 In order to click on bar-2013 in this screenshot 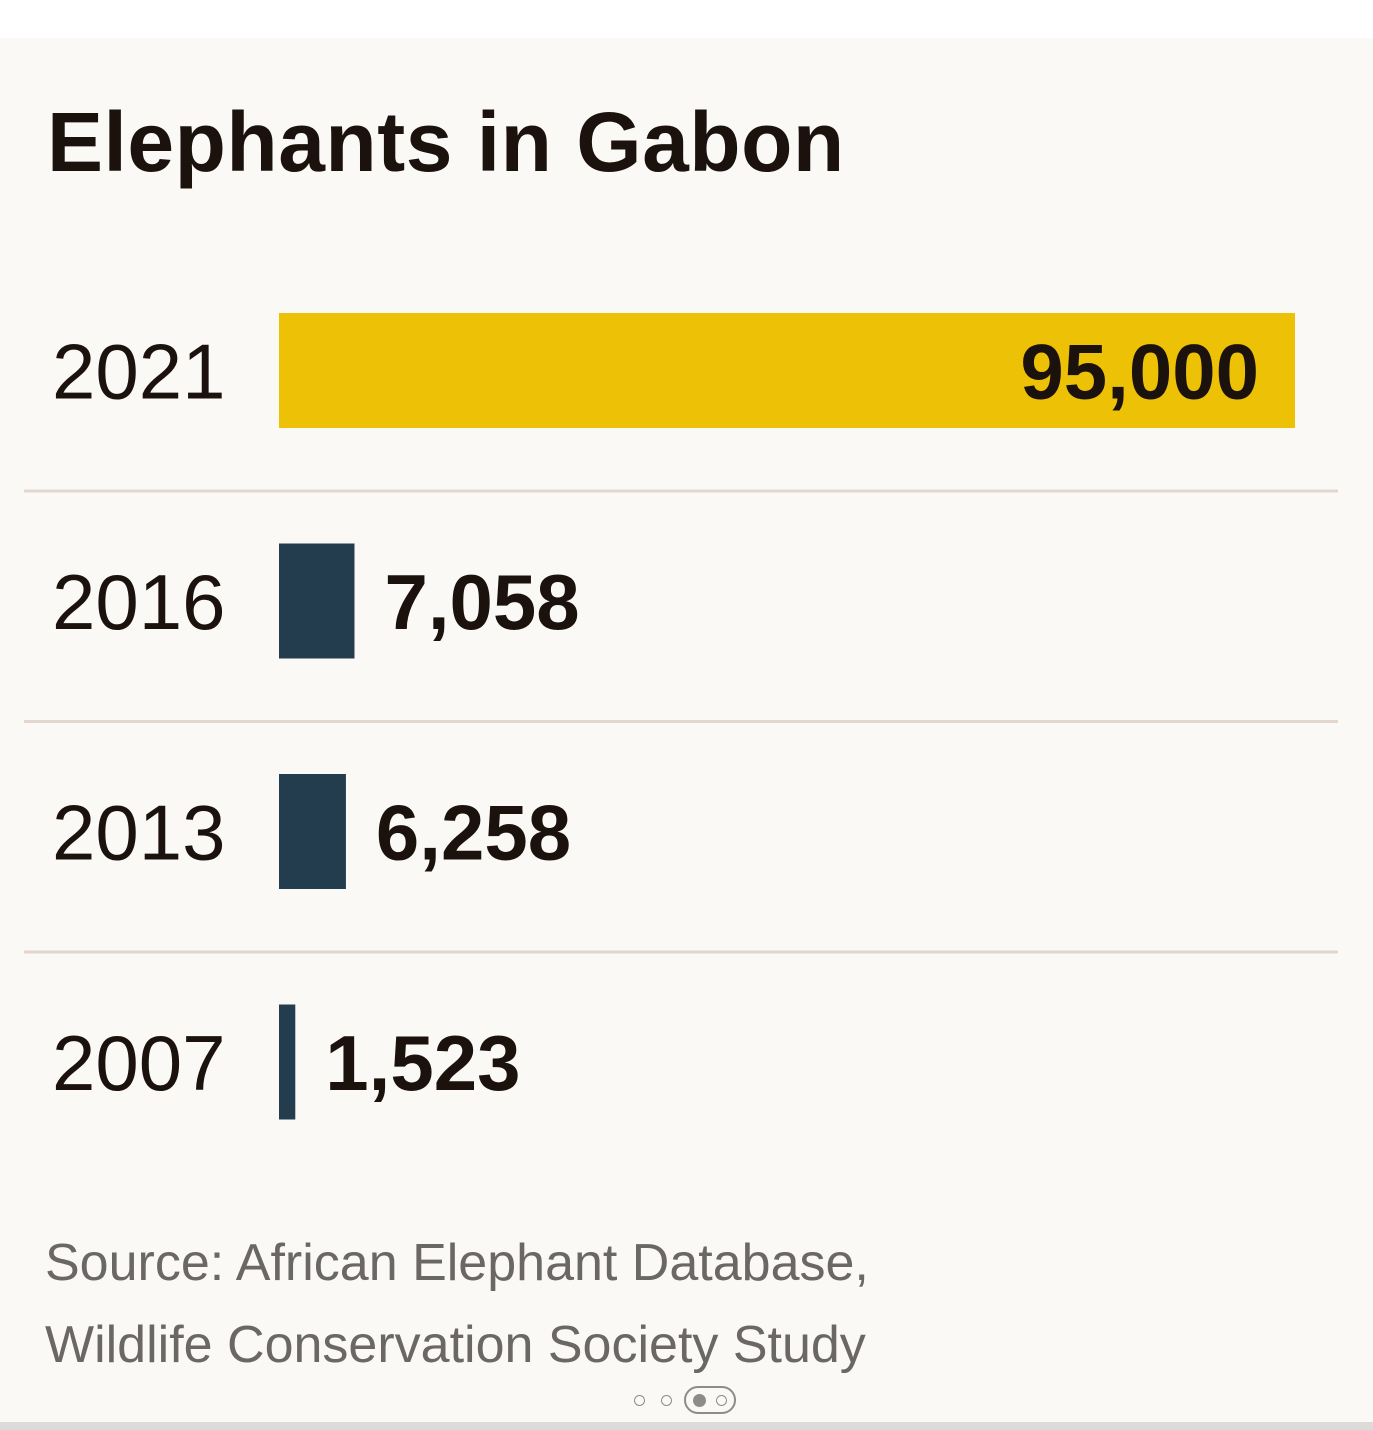, I will do `click(312, 831)`.